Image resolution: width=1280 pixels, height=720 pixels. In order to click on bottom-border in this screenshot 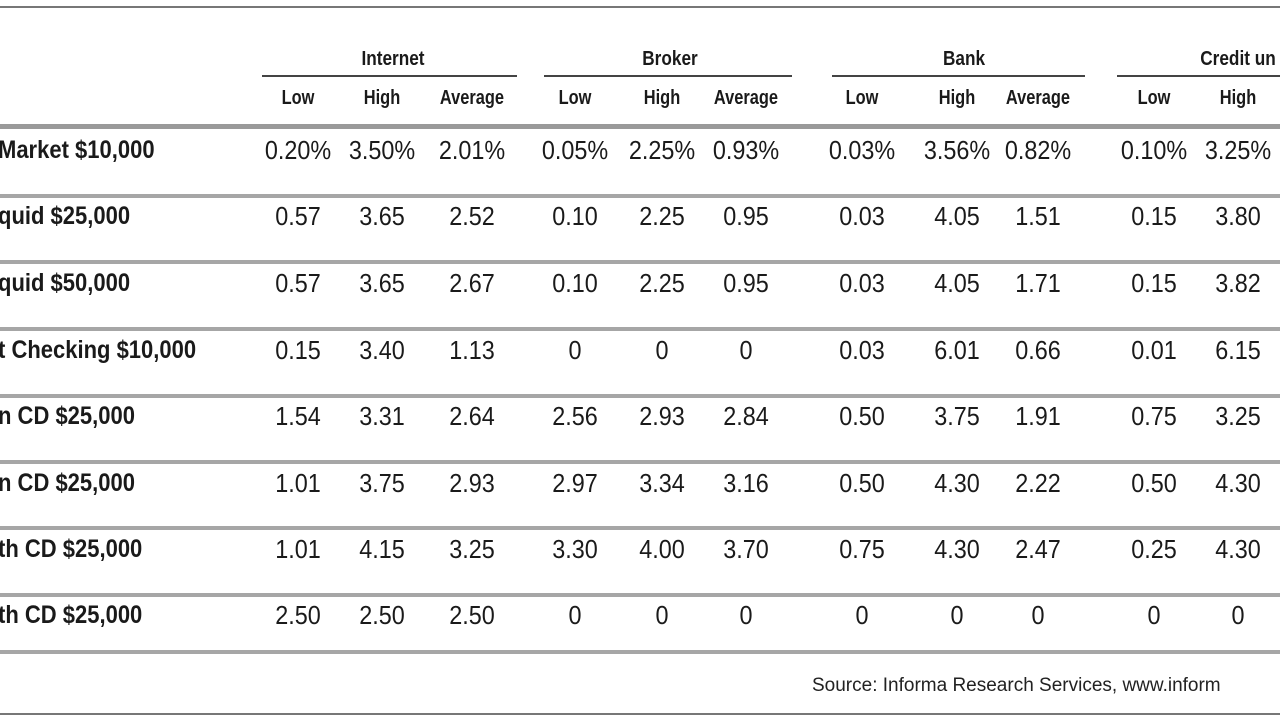, I will do `click(640, 714)`.